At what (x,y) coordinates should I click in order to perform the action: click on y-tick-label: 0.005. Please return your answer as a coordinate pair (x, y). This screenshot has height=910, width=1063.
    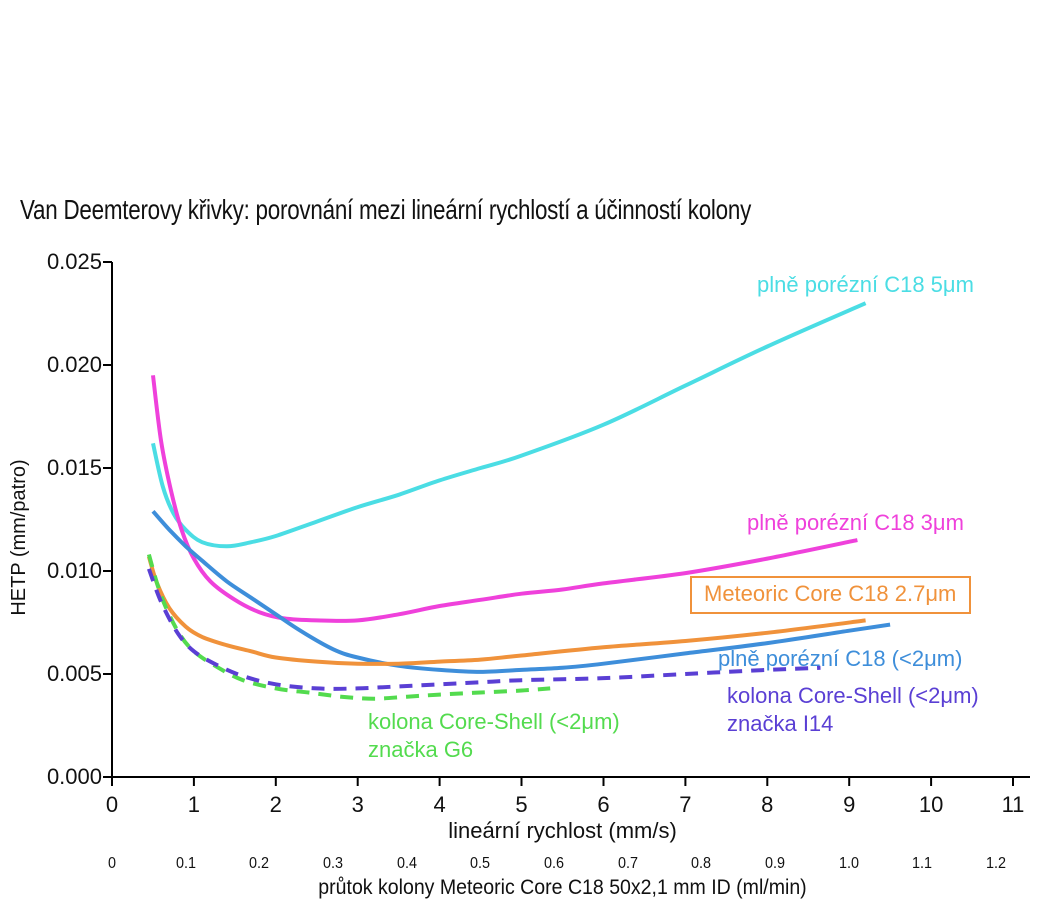
    Looking at the image, I should click on (74, 673).